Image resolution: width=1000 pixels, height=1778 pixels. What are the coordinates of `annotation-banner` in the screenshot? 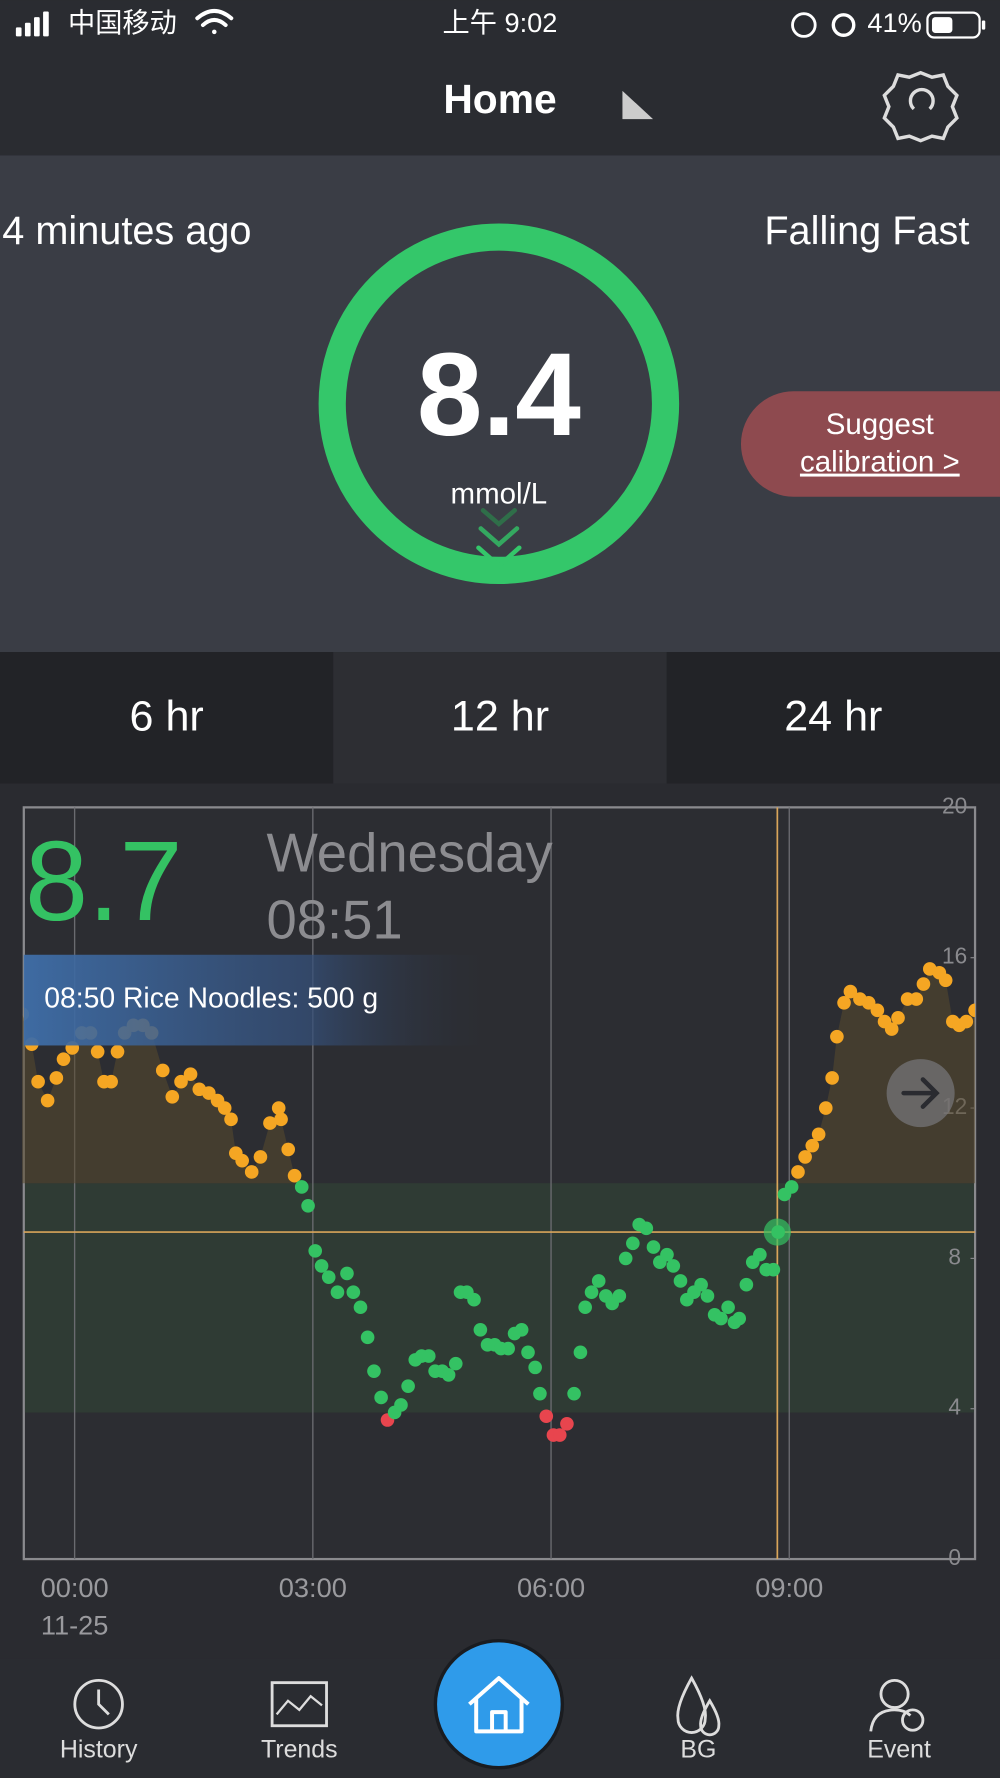 It's located at (262, 1000).